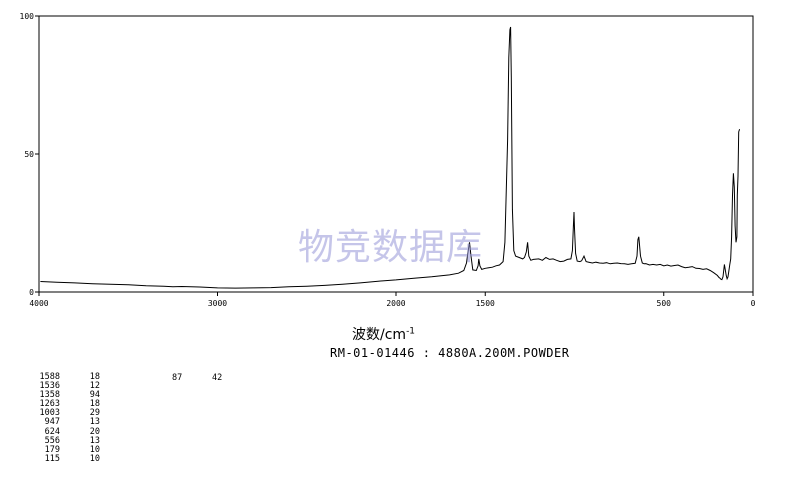 The image size is (794, 482). What do you see at coordinates (217, 378) in the screenshot?
I see `extra-value-2: 42` at bounding box center [217, 378].